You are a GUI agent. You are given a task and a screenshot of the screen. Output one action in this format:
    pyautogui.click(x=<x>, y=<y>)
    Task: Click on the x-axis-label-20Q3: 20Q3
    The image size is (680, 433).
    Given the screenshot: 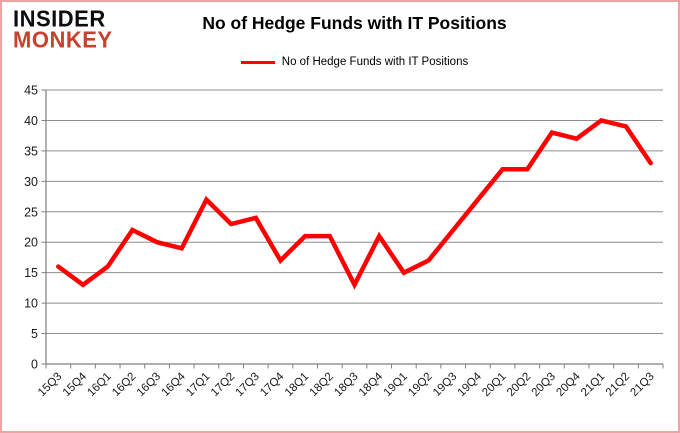 What is the action you would take?
    pyautogui.click(x=544, y=385)
    